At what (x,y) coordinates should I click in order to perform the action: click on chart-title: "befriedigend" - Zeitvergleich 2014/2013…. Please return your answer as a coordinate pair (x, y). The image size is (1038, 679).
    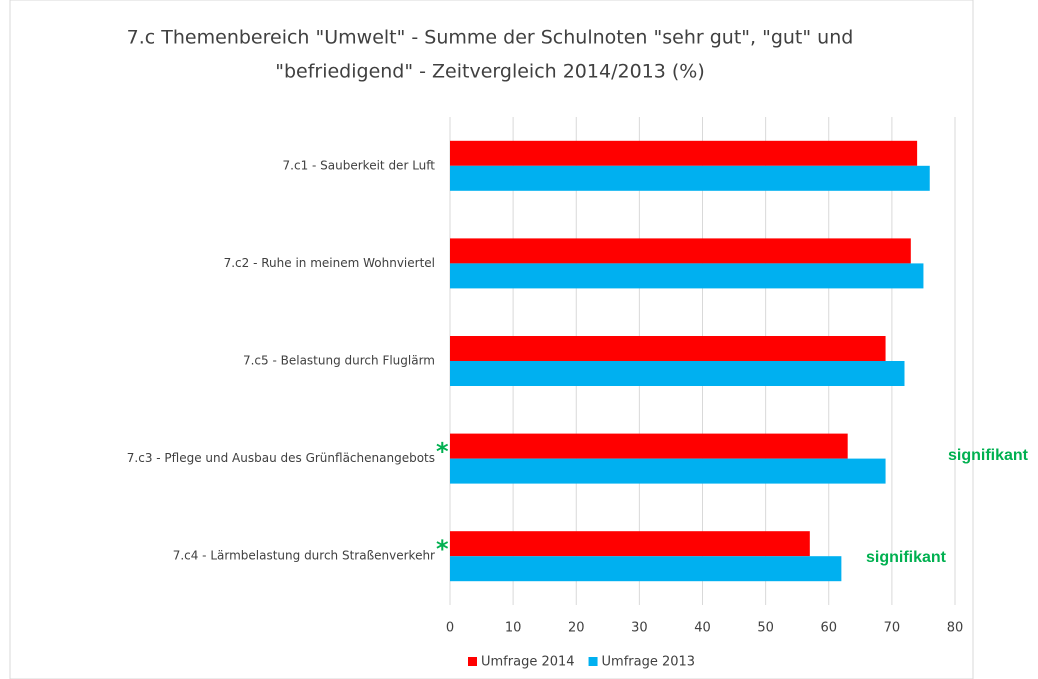
    Looking at the image, I should click on (490, 72).